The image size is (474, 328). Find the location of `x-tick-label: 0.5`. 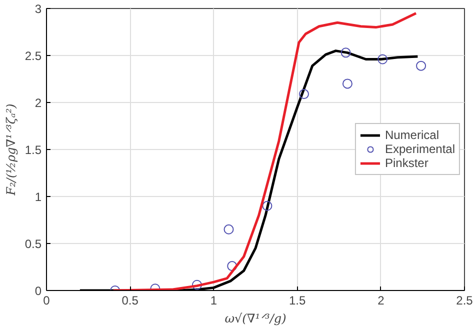

x-tick-label: 0.5 is located at coordinates (130, 301).